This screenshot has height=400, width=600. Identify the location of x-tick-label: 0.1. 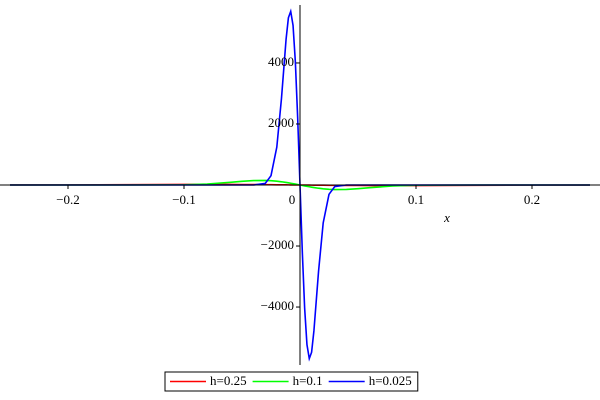
(416, 199).